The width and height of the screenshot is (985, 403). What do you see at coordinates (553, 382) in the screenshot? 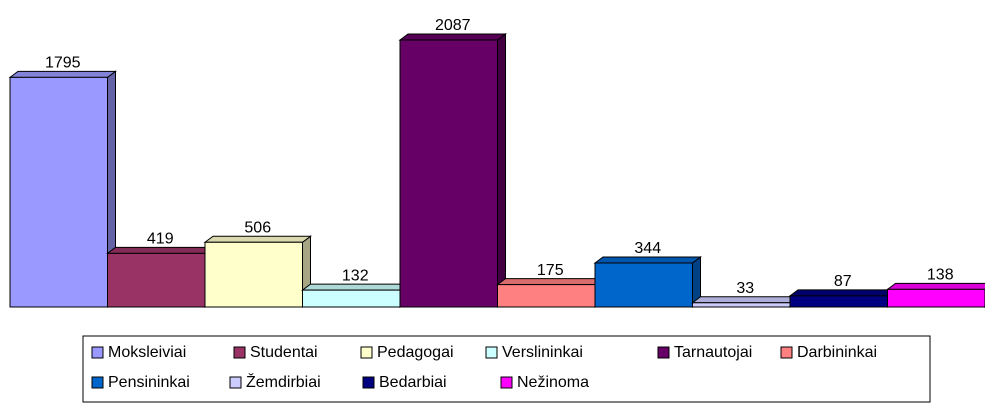
I see `legend-label: Nežinoma` at bounding box center [553, 382].